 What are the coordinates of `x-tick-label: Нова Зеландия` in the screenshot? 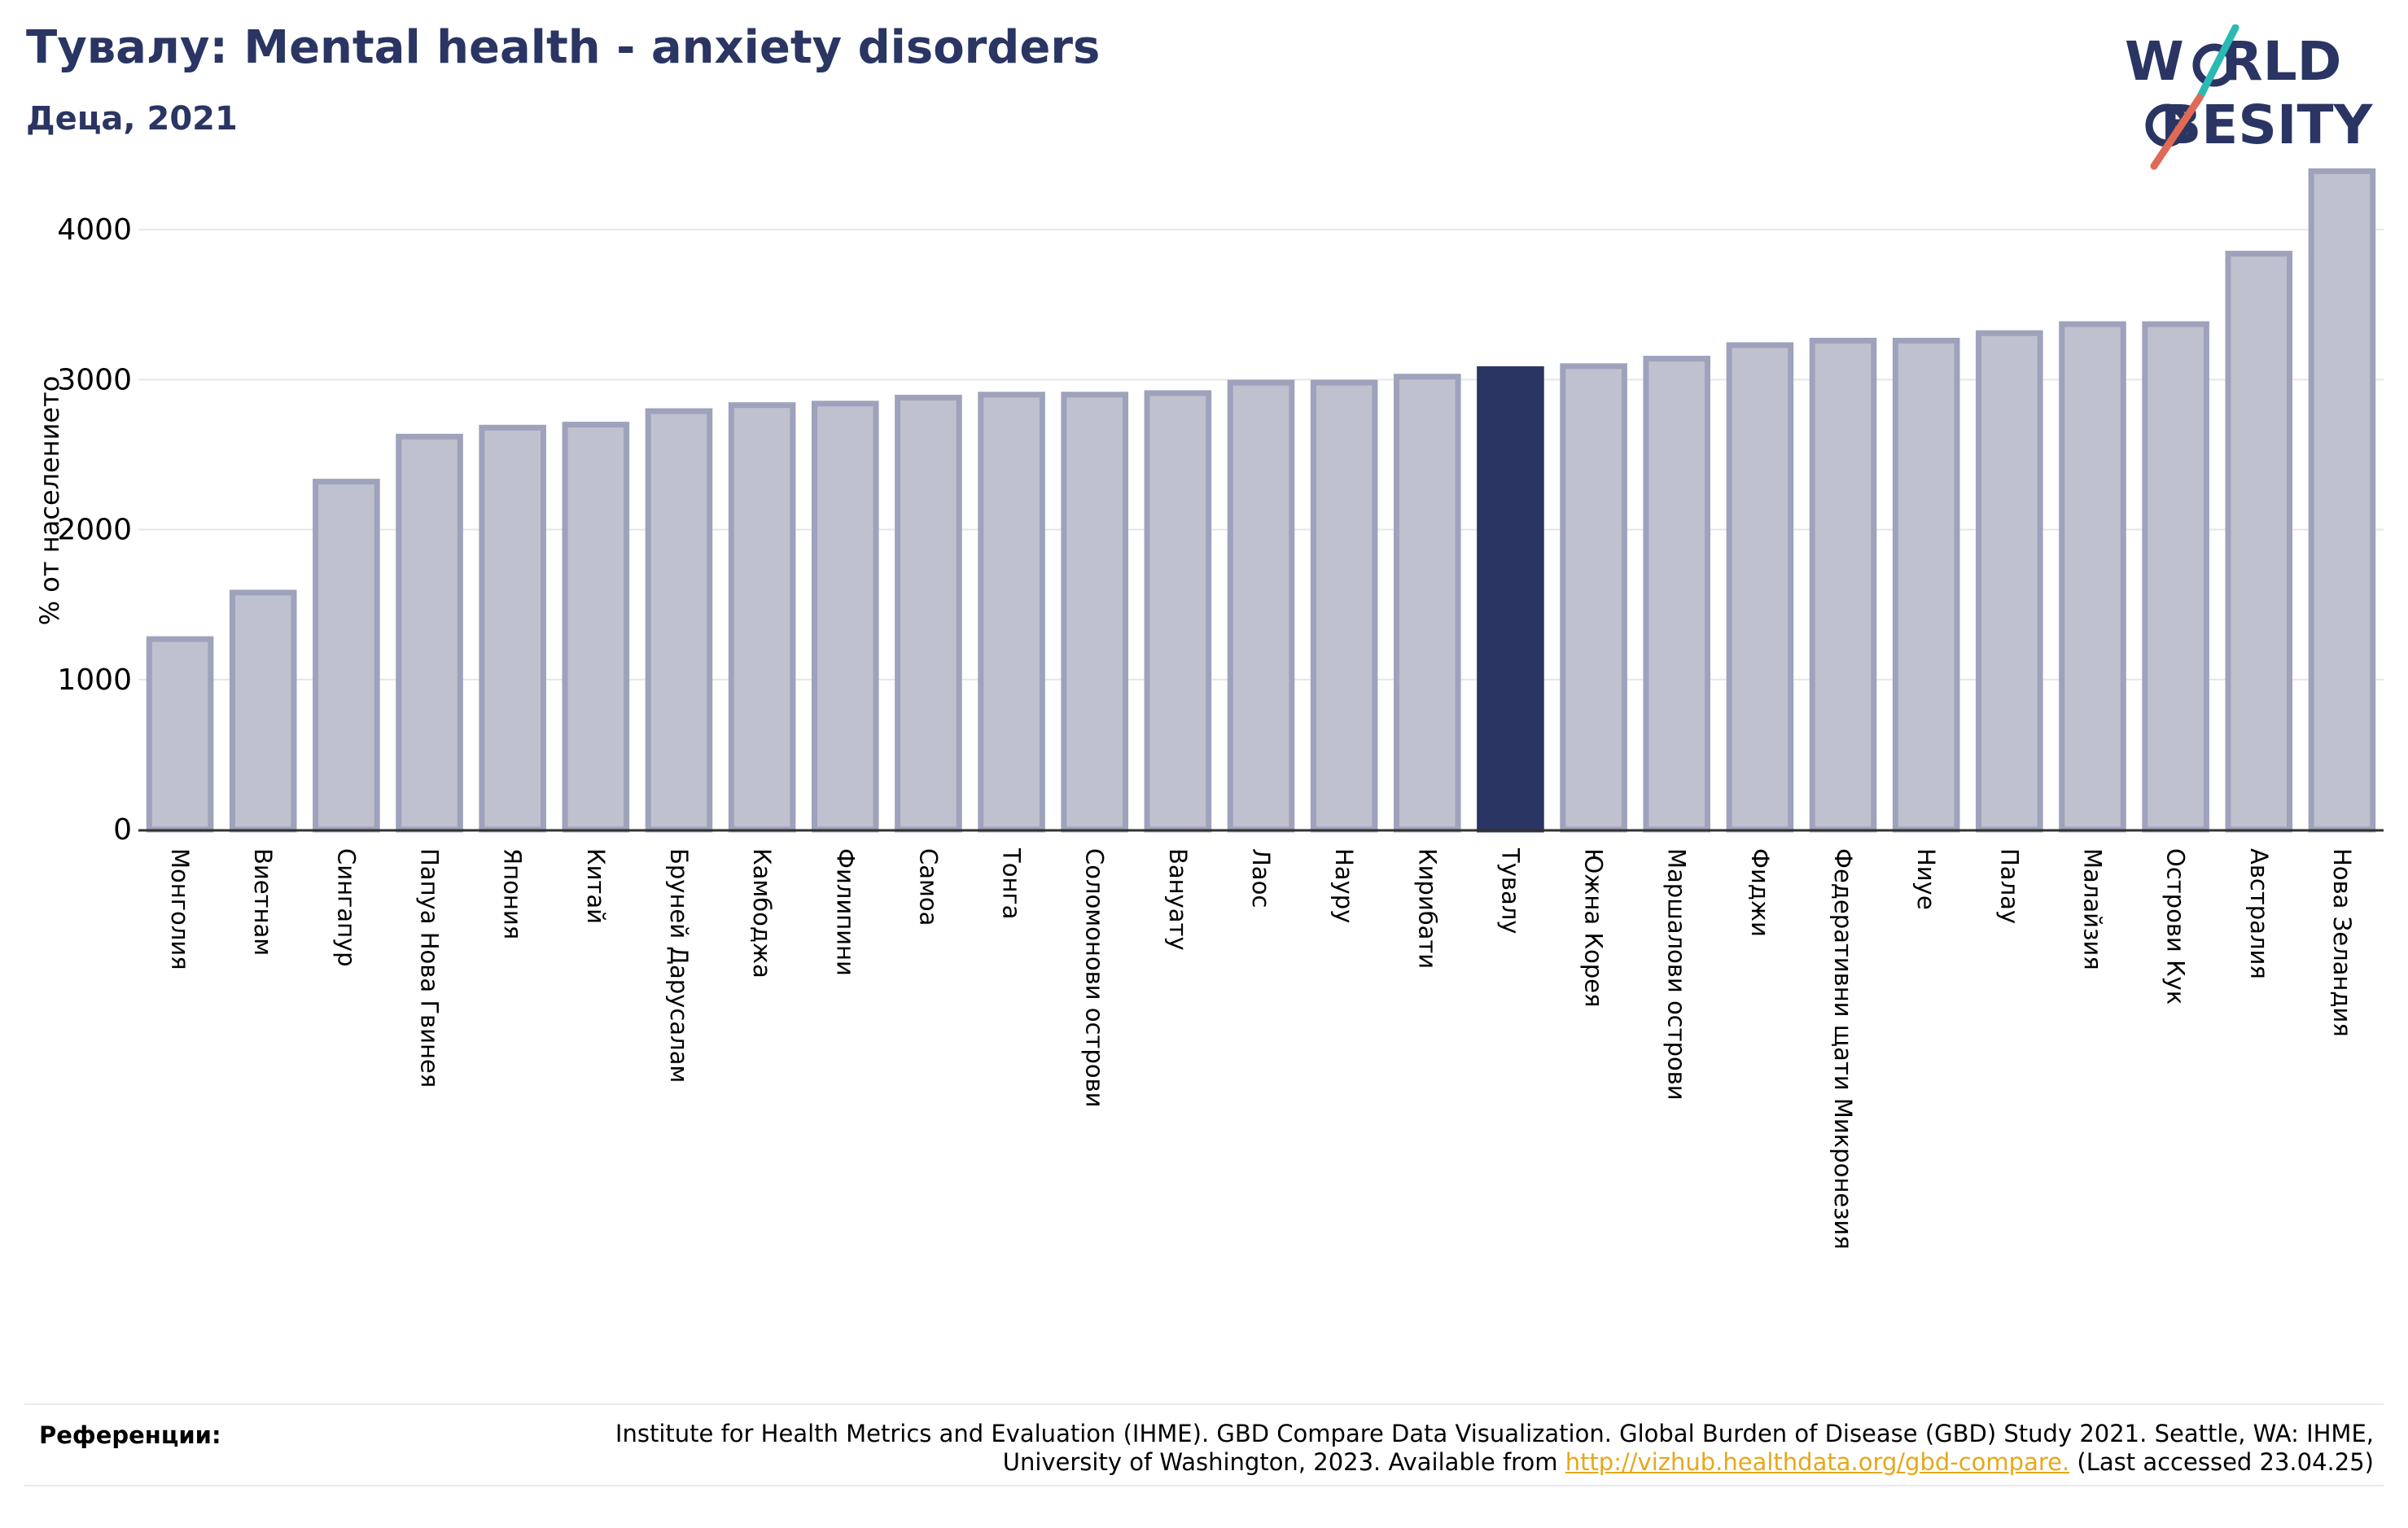 It's located at (2342, 943).